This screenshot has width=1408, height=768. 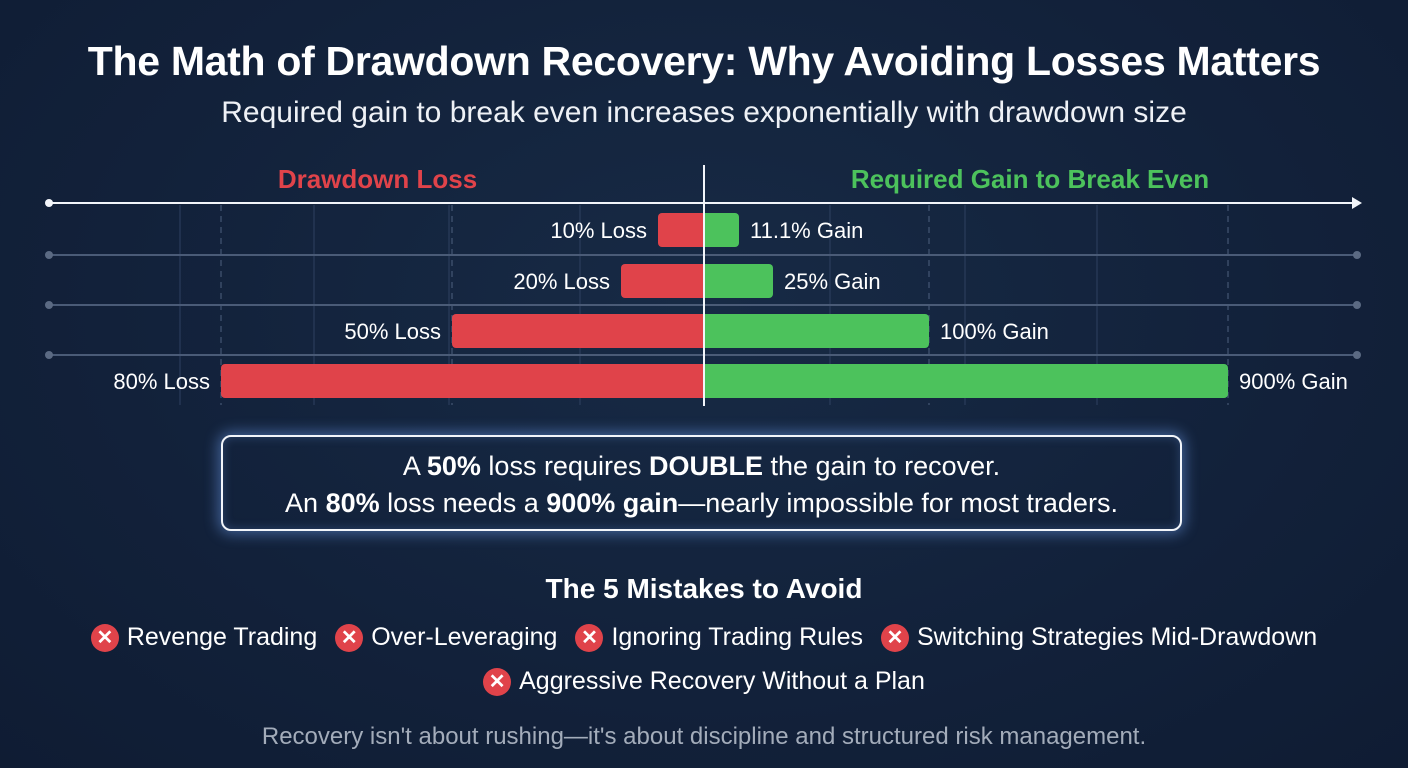 What do you see at coordinates (832, 281) in the screenshot?
I see `gain-label: 25% Gain` at bounding box center [832, 281].